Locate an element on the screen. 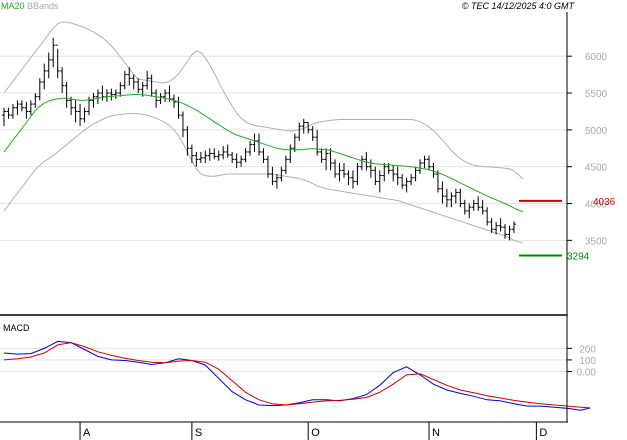  macd-grid is located at coordinates (283, 359).